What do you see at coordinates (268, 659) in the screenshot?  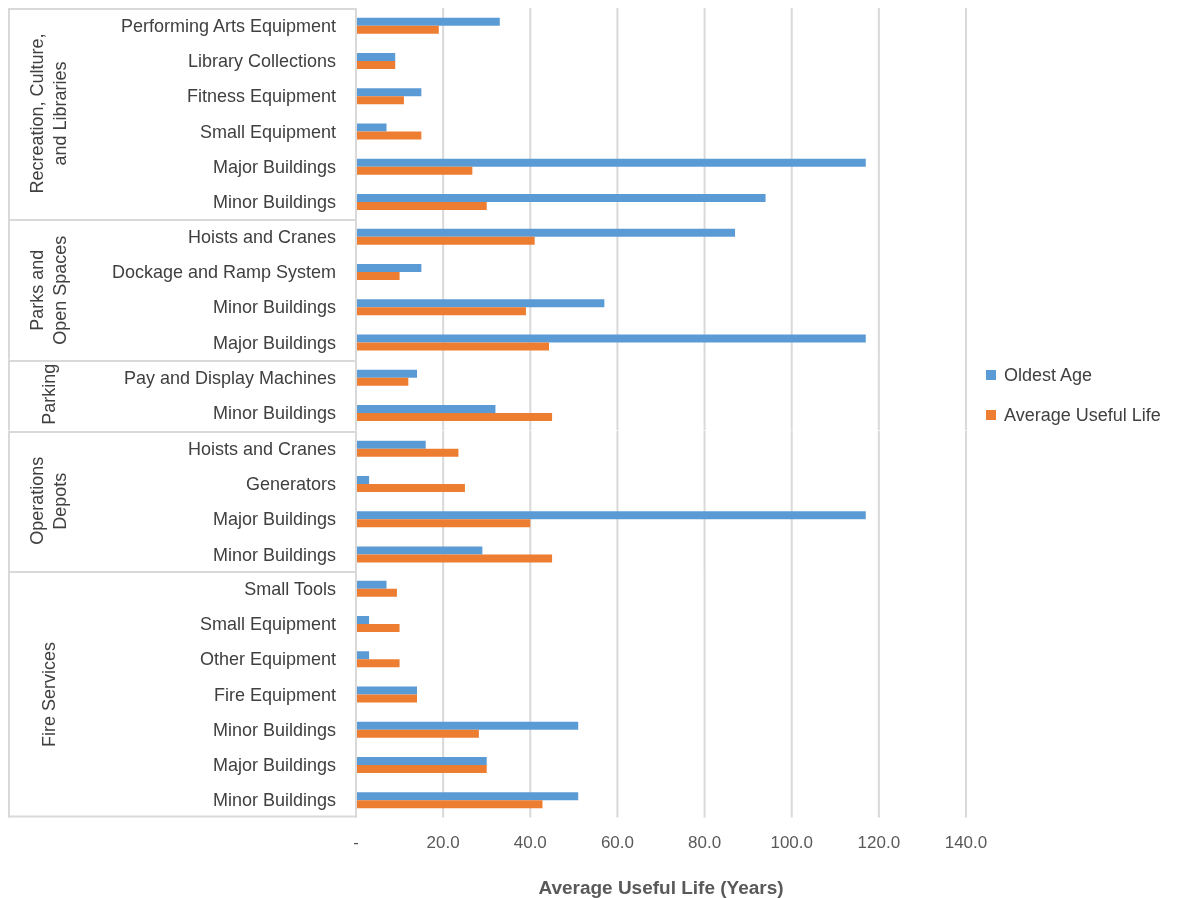 I see `y-tick-label: Other Equipment` at bounding box center [268, 659].